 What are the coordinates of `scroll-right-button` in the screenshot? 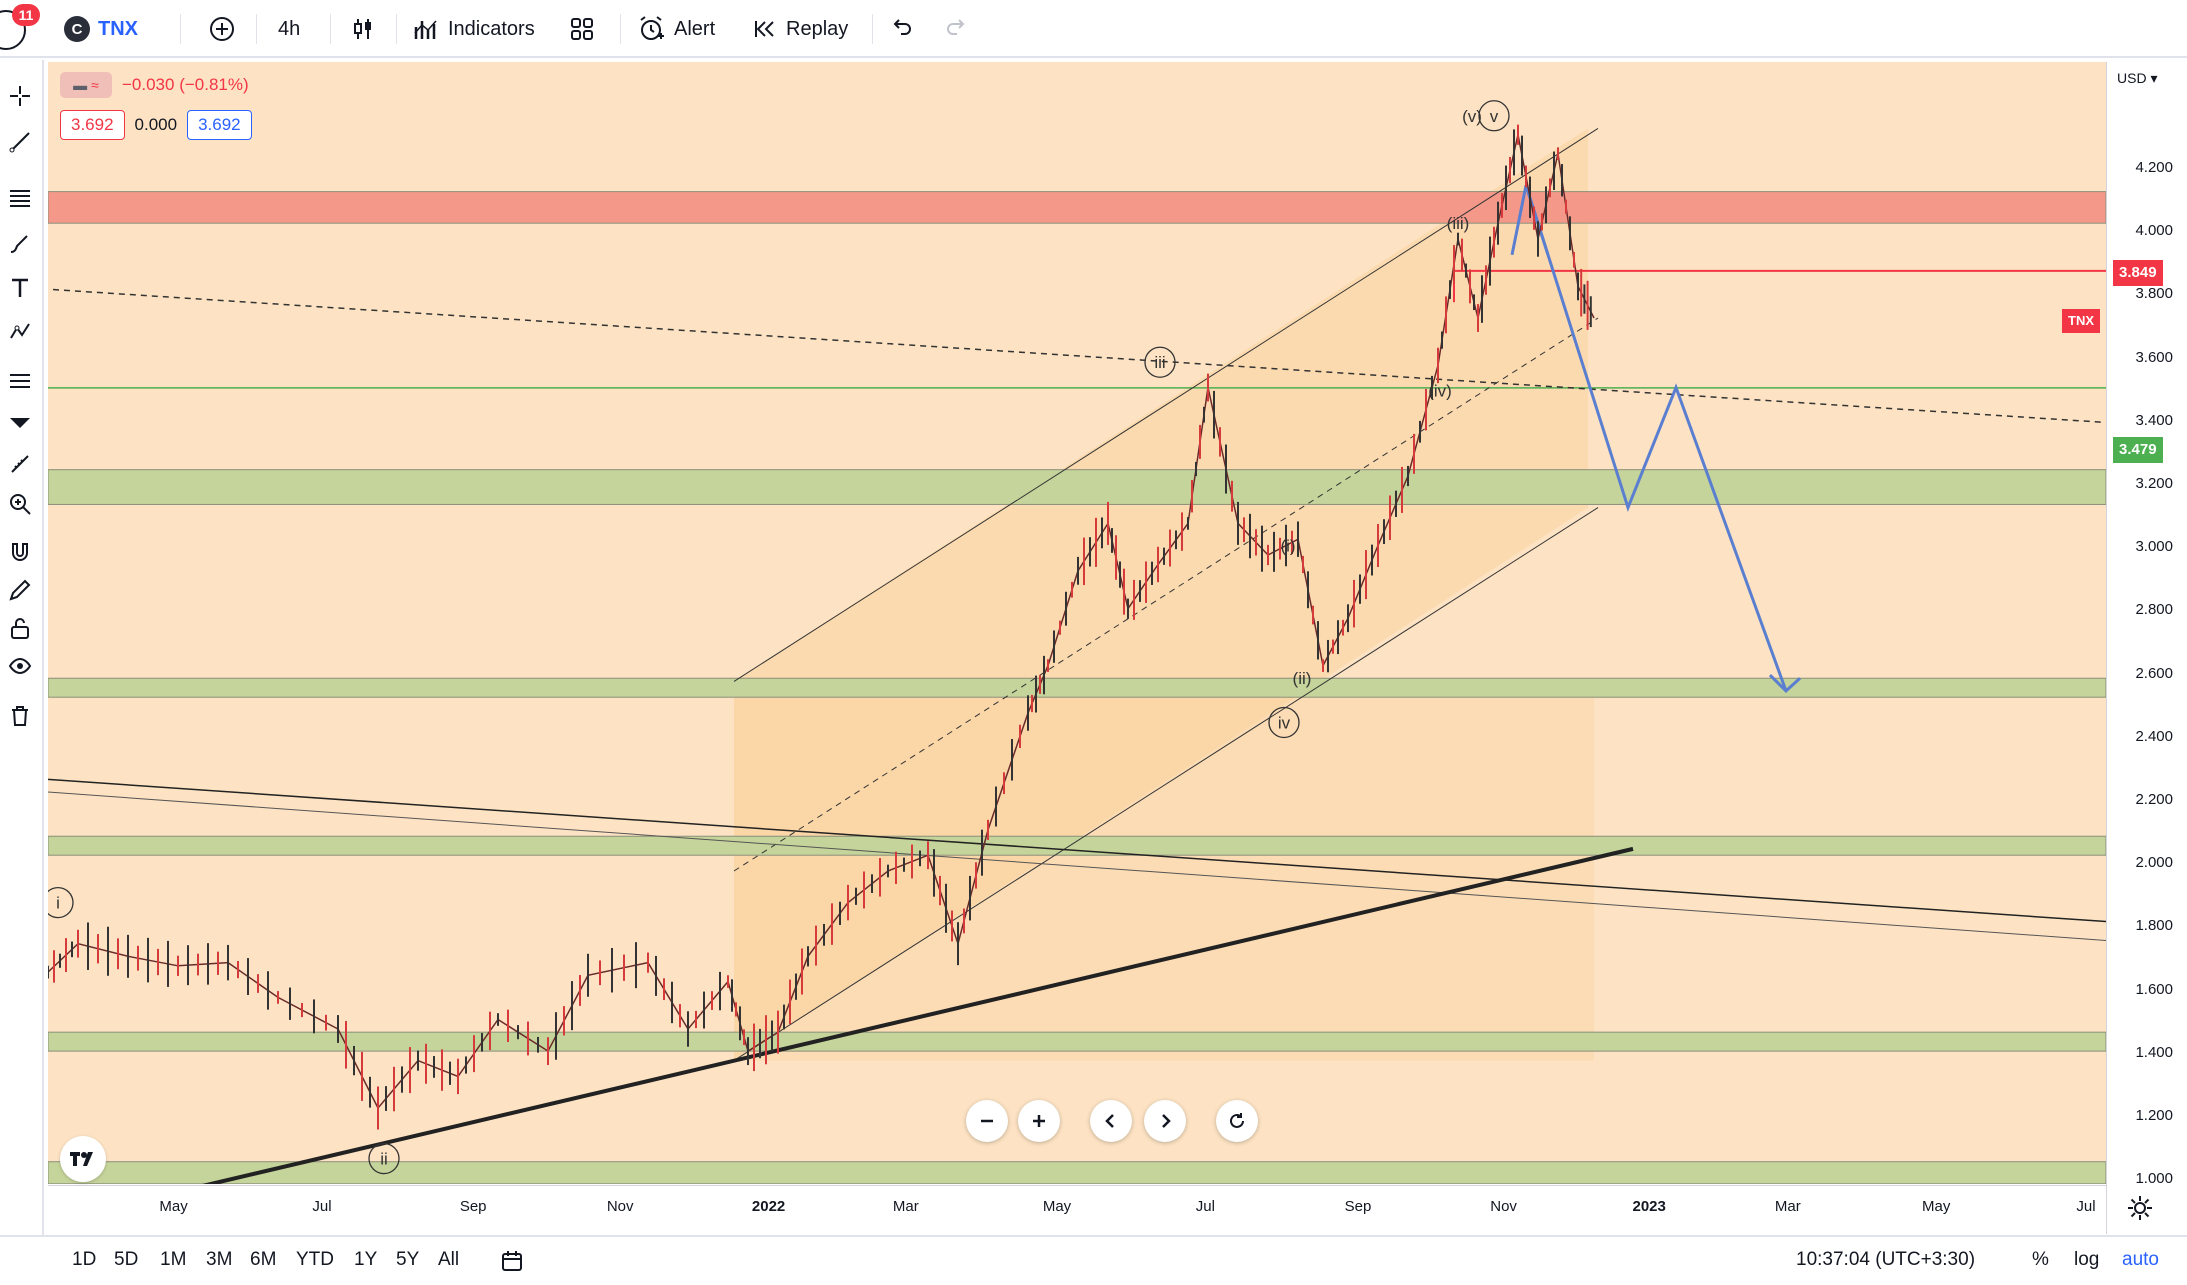 It's located at (1165, 1121).